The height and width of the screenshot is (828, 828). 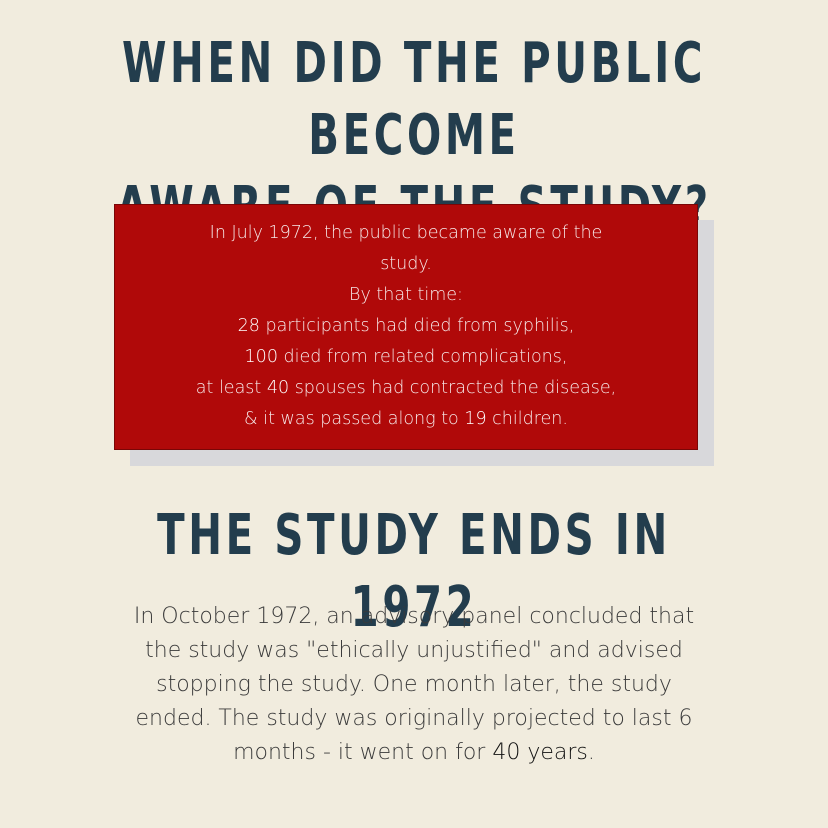 What do you see at coordinates (527, 419) in the screenshot?
I see `callout-text: children.` at bounding box center [527, 419].